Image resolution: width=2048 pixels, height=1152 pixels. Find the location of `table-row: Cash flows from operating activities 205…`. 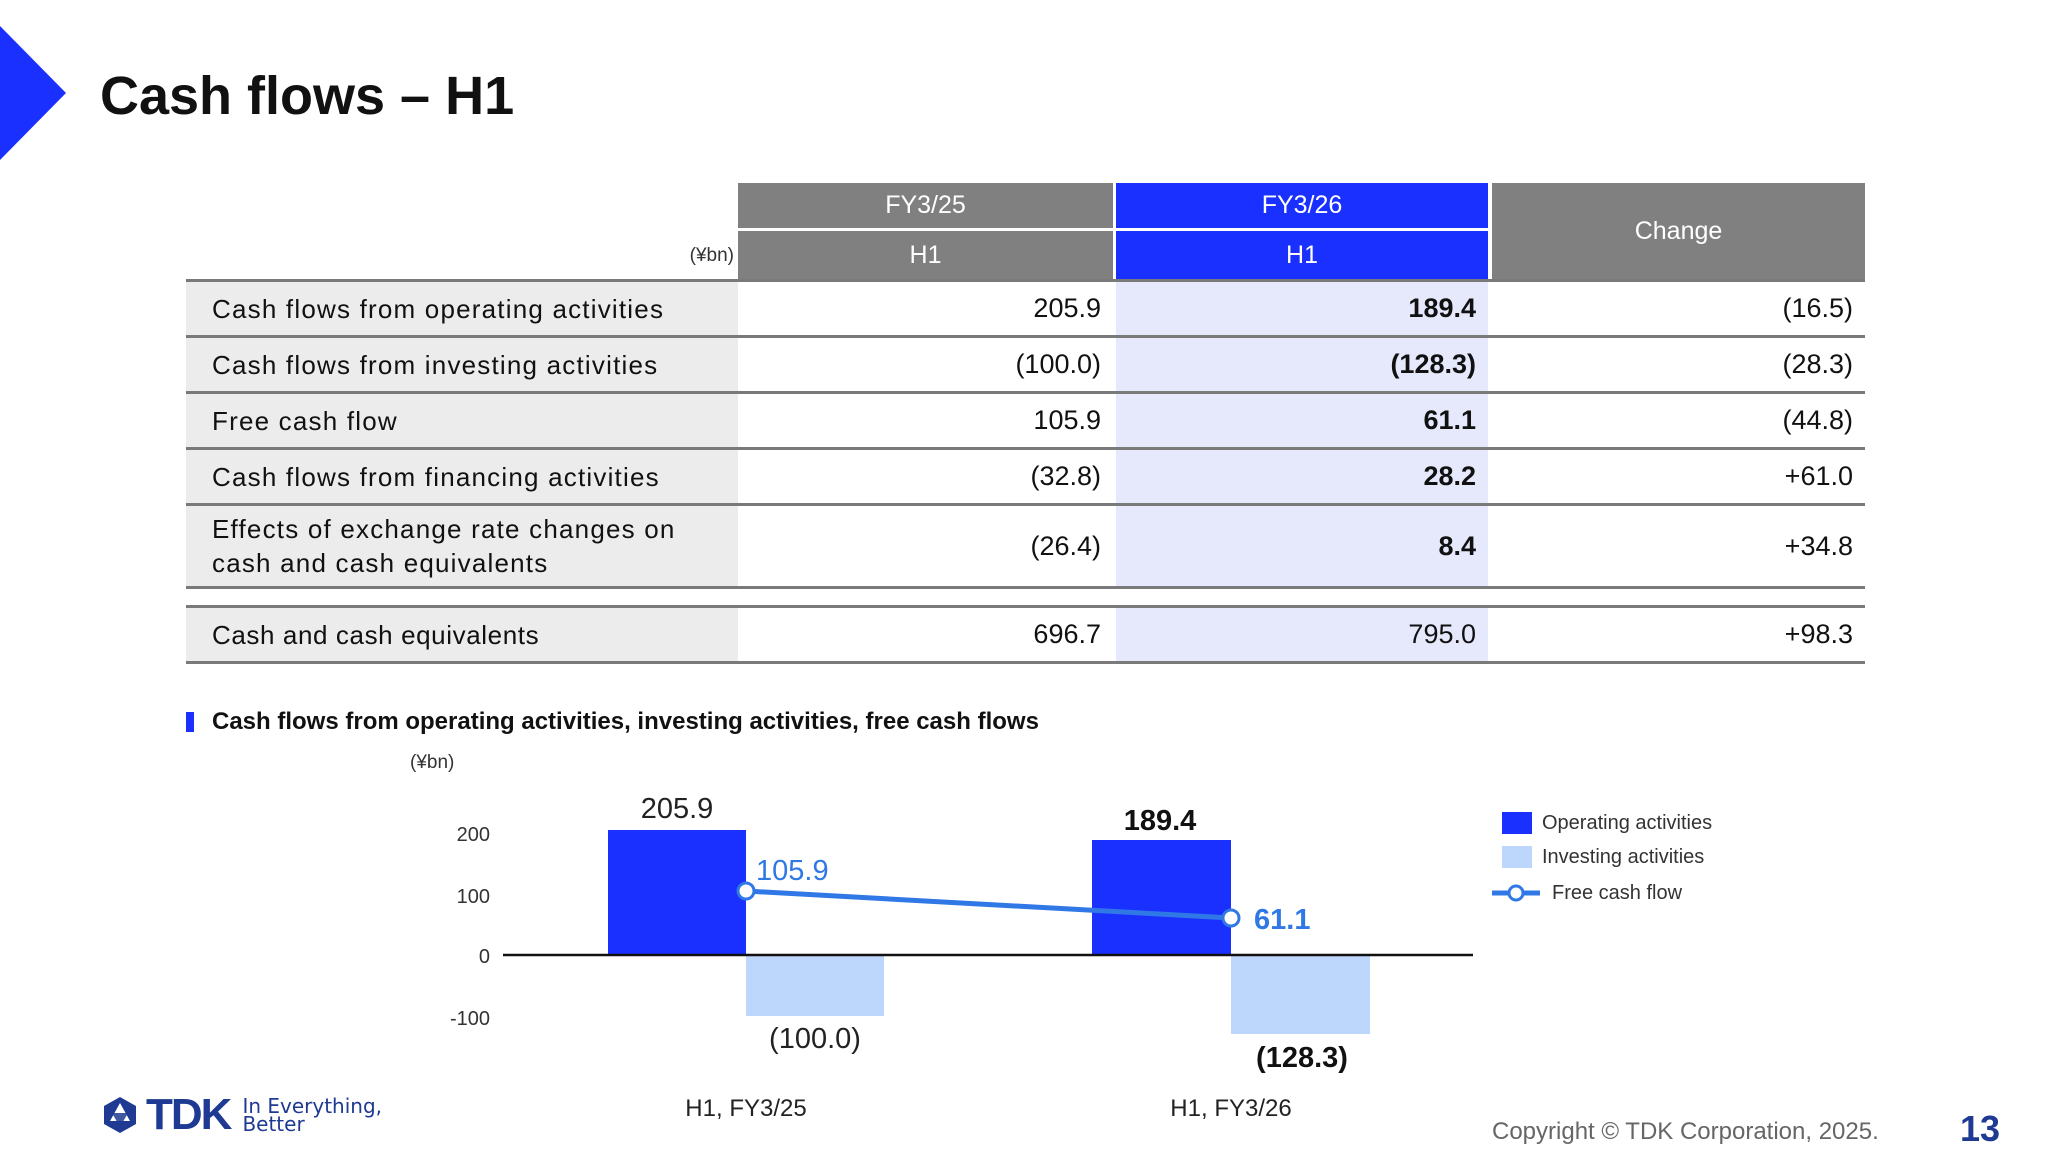

table-row: Cash flows from operating activities 205… is located at coordinates (1025, 308).